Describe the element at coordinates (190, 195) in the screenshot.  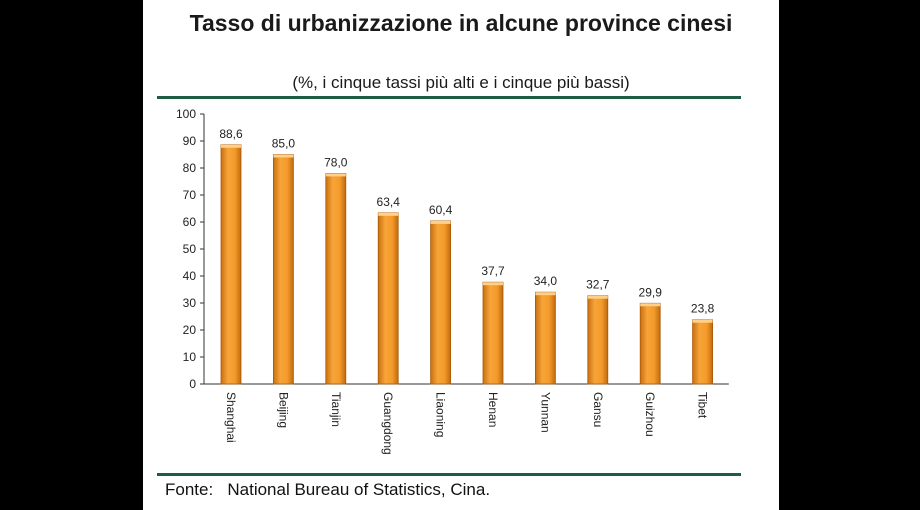
I see `y-tick-label: 70` at that location.